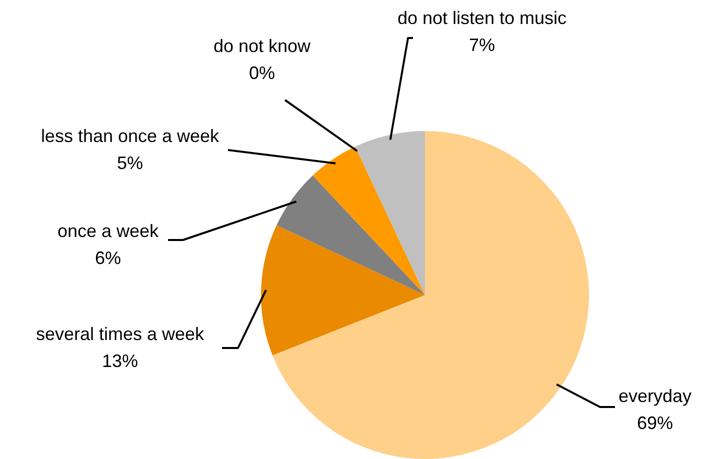 The image size is (710, 459). What do you see at coordinates (482, 45) in the screenshot?
I see `data-label: 7%` at bounding box center [482, 45].